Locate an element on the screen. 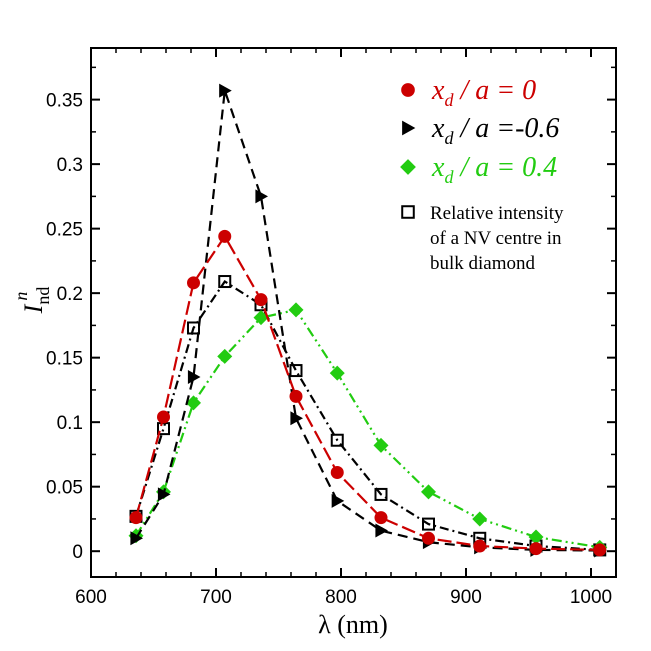  legend-label-bulk-line: bulk diamond is located at coordinates (483, 263).